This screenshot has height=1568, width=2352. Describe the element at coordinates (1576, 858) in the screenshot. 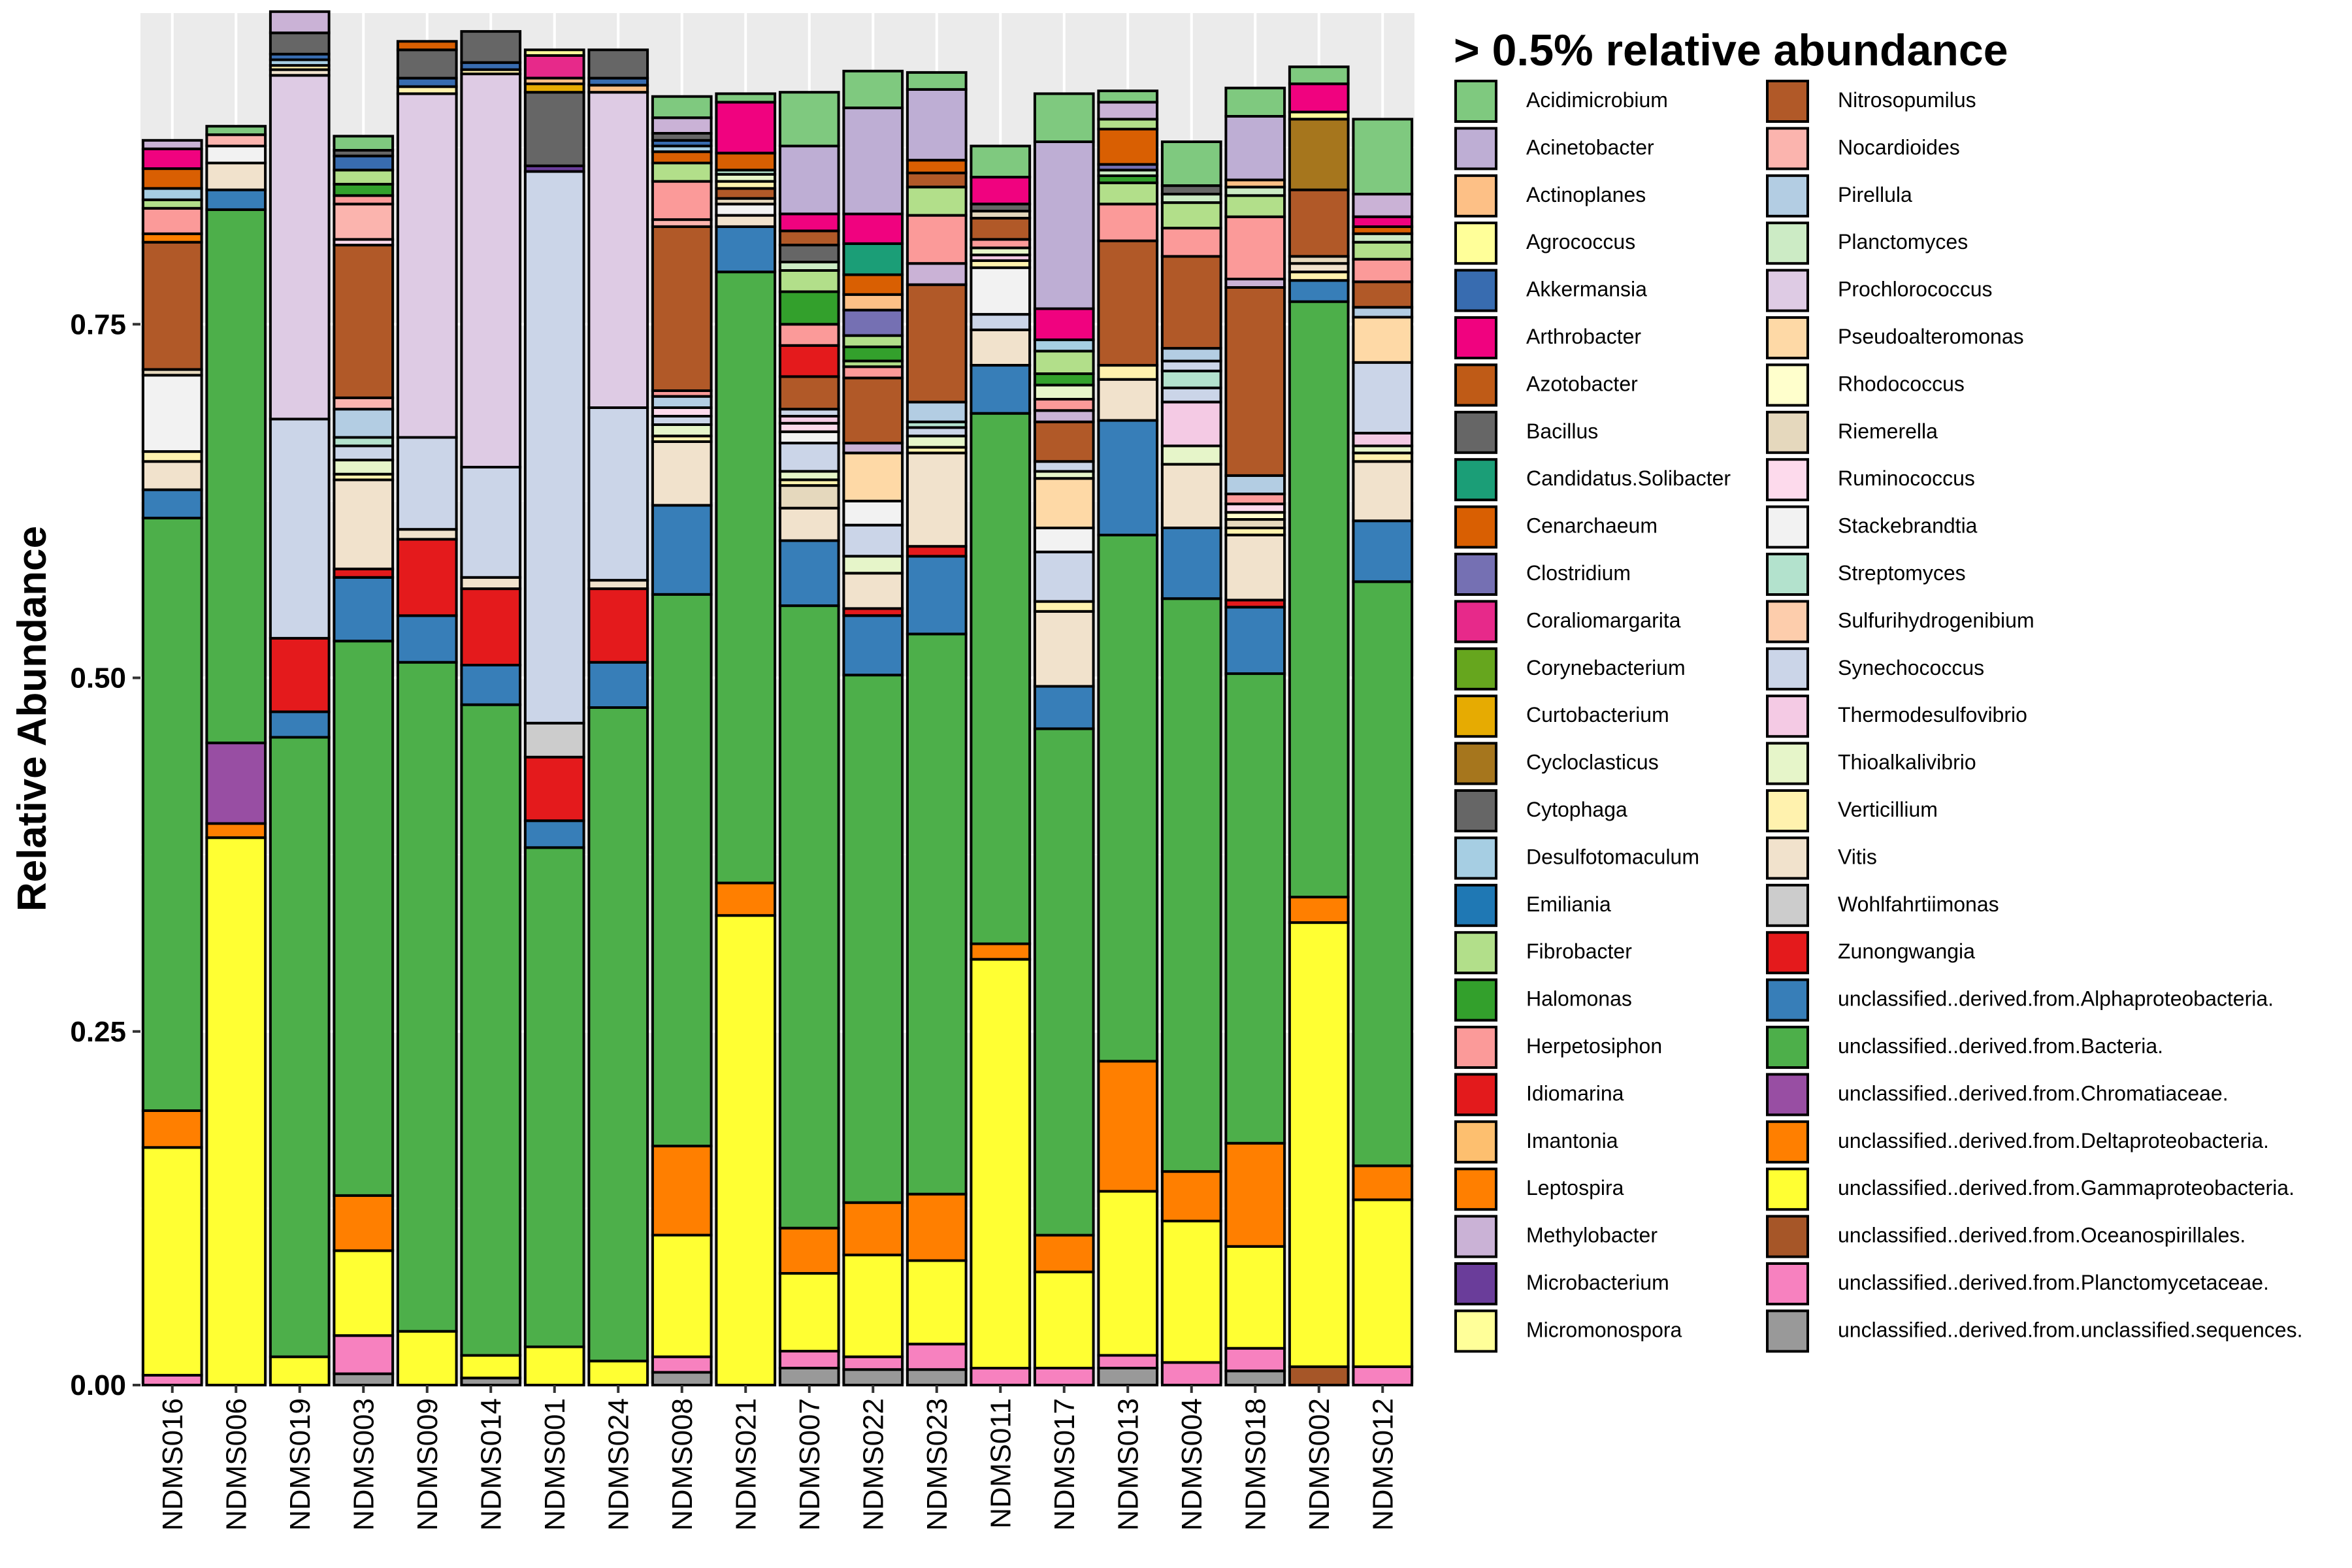

I see `legend-item-desulfotomaculum: Desulfotomaculum` at that location.